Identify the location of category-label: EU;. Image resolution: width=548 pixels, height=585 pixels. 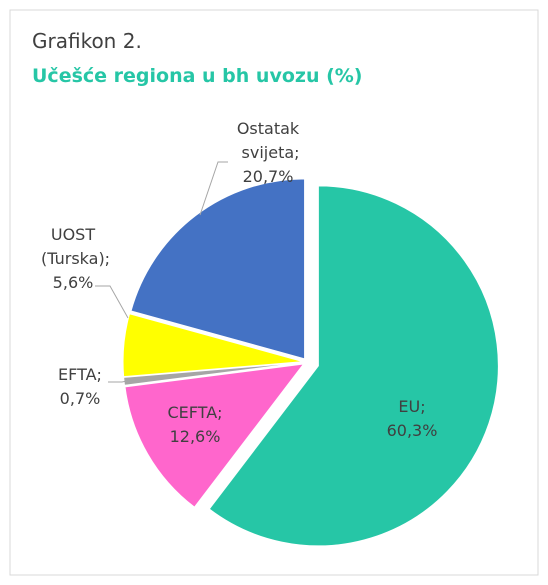
(411, 406).